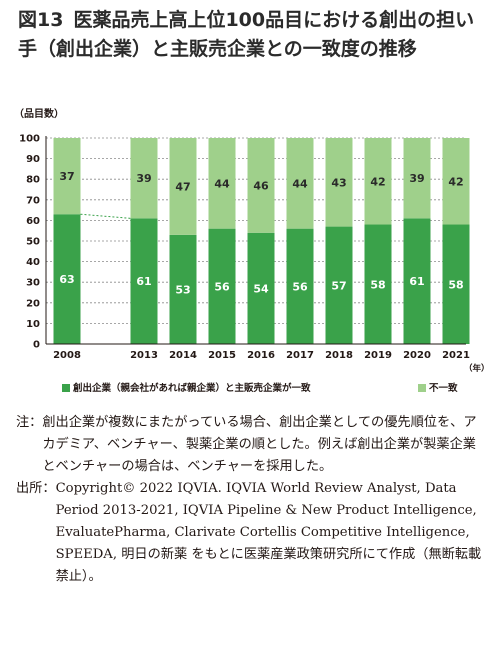 This screenshot has height=654, width=500. I want to click on data-label-match-2017: 56, so click(300, 286).